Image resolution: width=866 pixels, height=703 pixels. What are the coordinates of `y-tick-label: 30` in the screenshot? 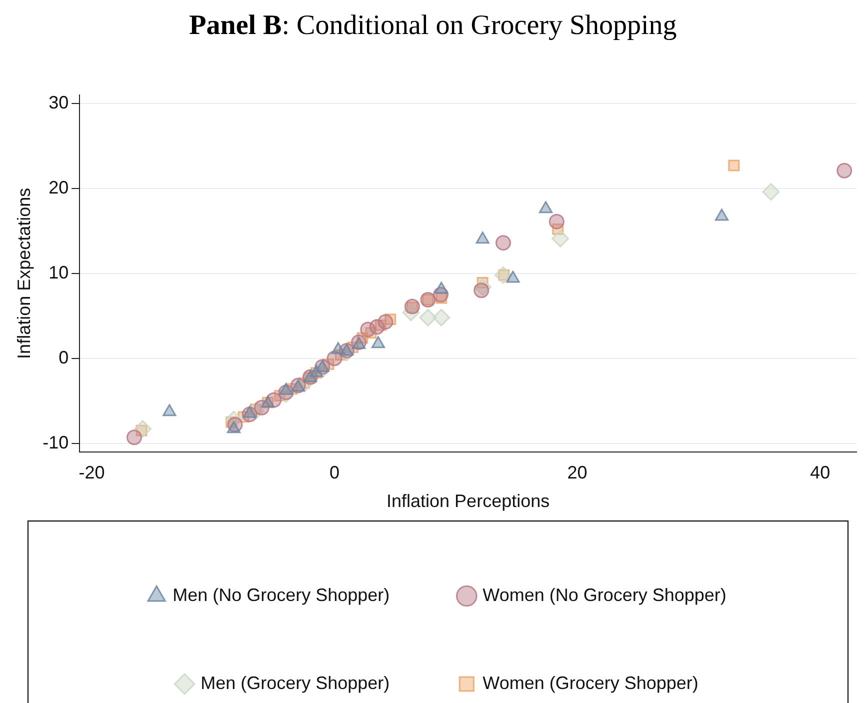 It's located at (58, 102).